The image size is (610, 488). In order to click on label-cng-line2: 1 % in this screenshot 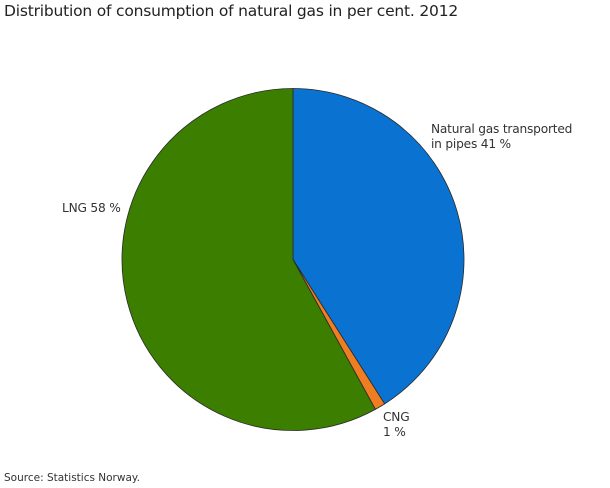, I will do `click(394, 432)`.